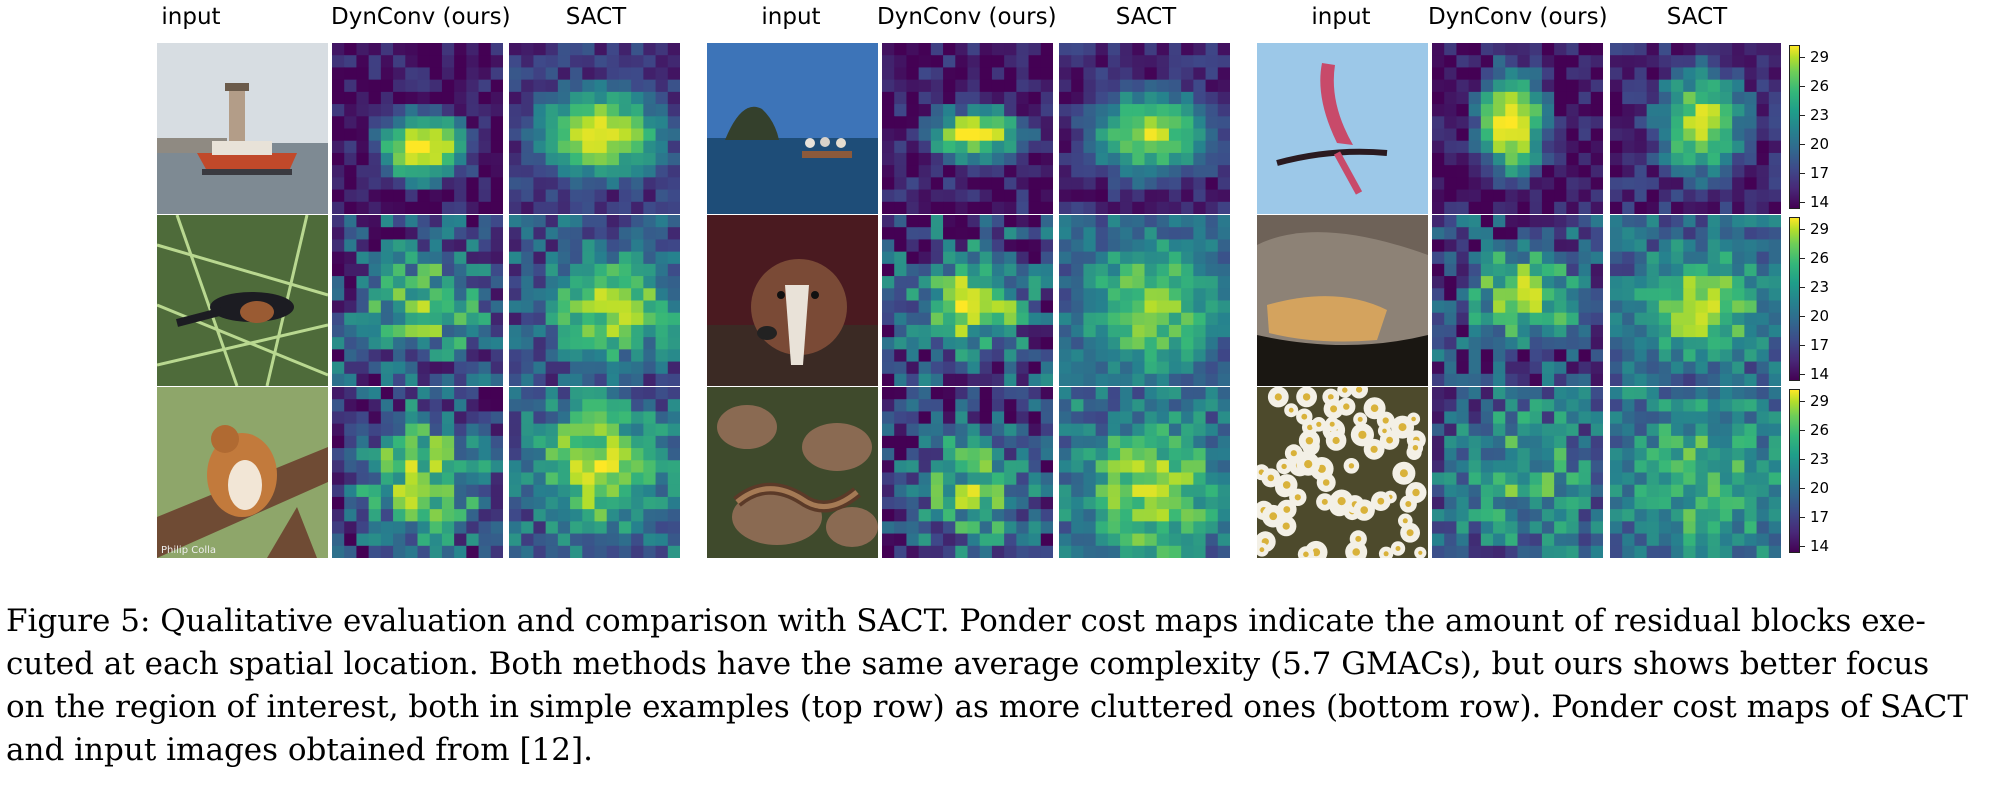 The image size is (1989, 788). Describe the element at coordinates (1517, 300) in the screenshot. I see `dynconv-map-r2-g3` at that location.